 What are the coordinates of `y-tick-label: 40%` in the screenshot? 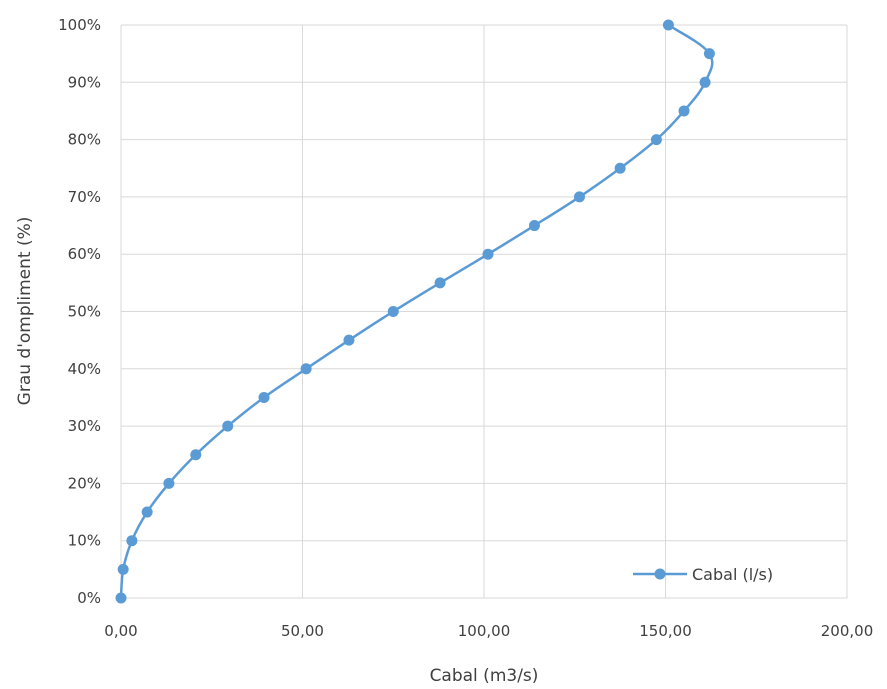 It's located at (84, 369).